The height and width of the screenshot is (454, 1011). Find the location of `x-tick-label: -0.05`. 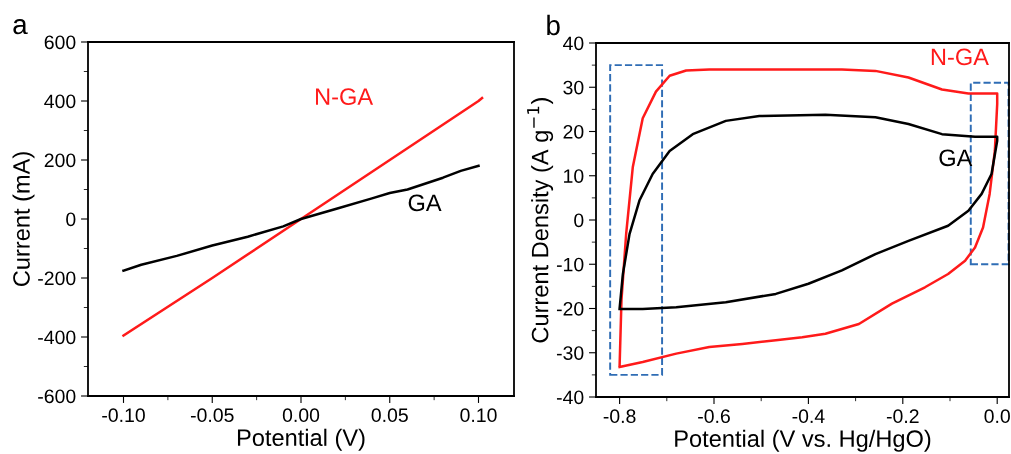

x-tick-label: -0.05 is located at coordinates (212, 415).